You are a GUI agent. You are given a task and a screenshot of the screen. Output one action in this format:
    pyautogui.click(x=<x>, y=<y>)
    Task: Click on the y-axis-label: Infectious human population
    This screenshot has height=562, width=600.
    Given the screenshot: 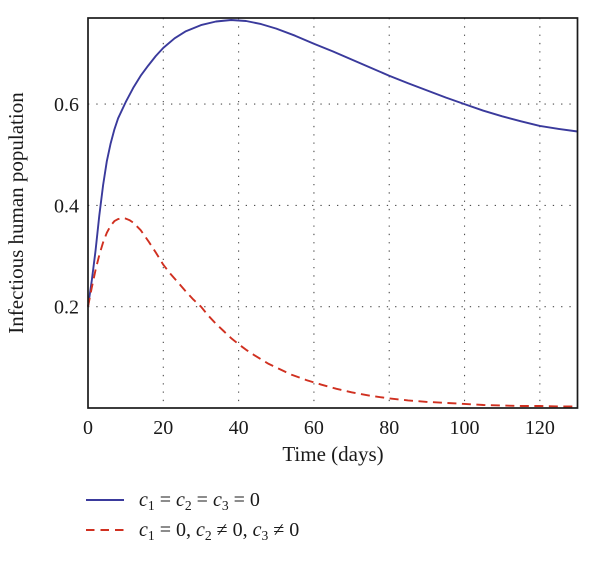 What is the action you would take?
    pyautogui.click(x=16, y=213)
    